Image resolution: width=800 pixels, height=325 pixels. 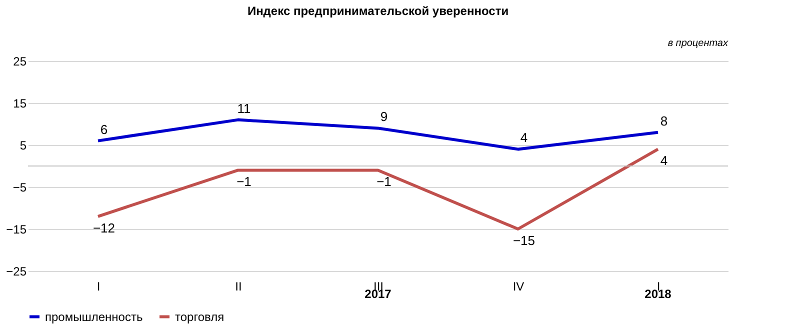 I want to click on x-tick-label: IV, so click(x=518, y=287).